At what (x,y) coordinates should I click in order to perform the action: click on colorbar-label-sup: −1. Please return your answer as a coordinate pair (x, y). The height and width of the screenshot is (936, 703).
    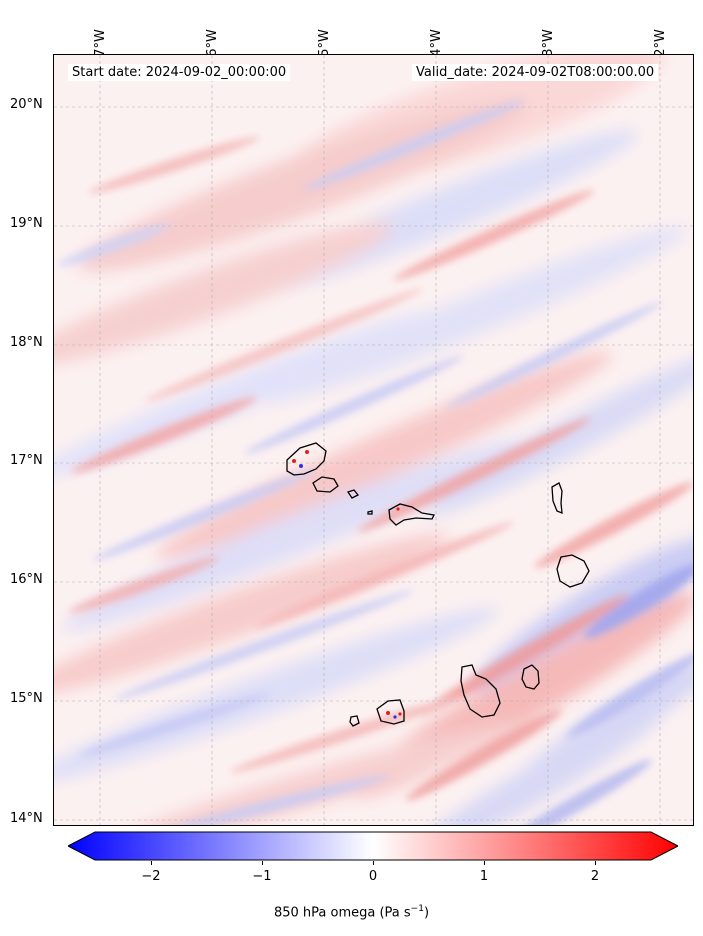
    Looking at the image, I should click on (417, 909).